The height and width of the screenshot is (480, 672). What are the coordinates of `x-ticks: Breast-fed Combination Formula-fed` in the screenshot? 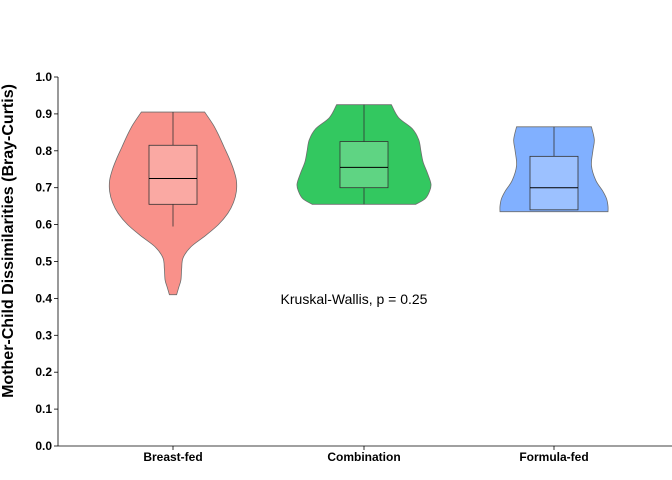 It's located at (366, 455).